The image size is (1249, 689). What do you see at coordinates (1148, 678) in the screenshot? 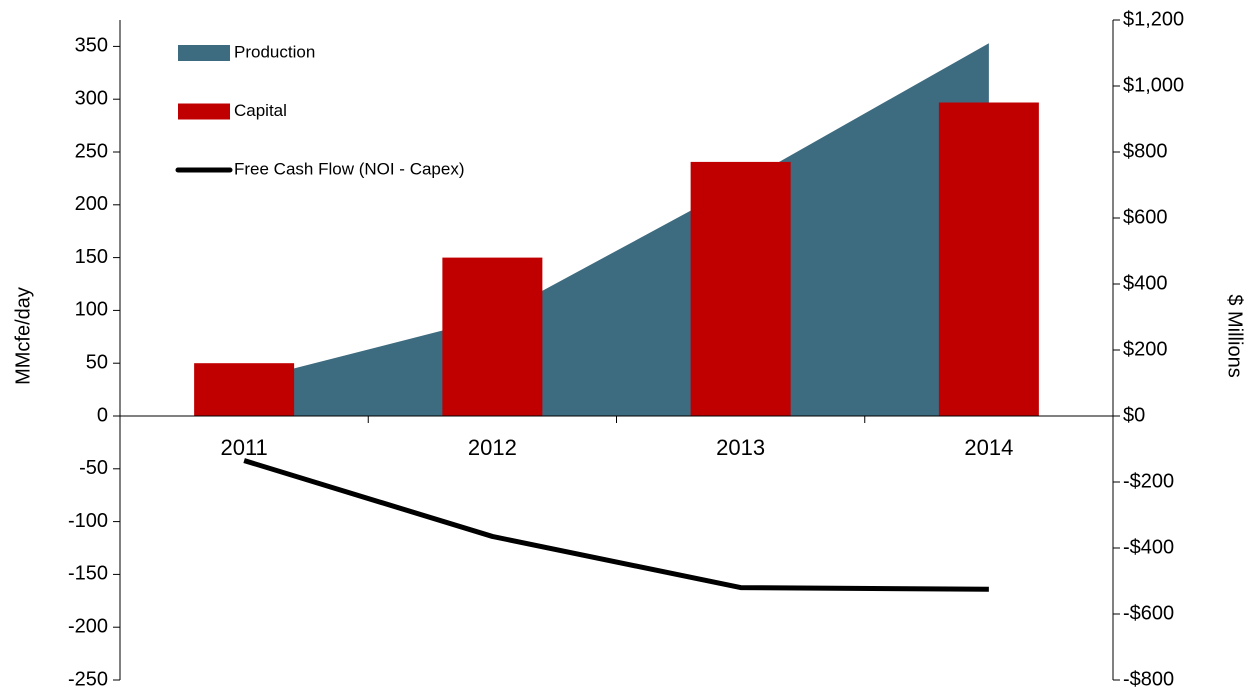
I see `y2-tick-label: -$800` at bounding box center [1148, 678].